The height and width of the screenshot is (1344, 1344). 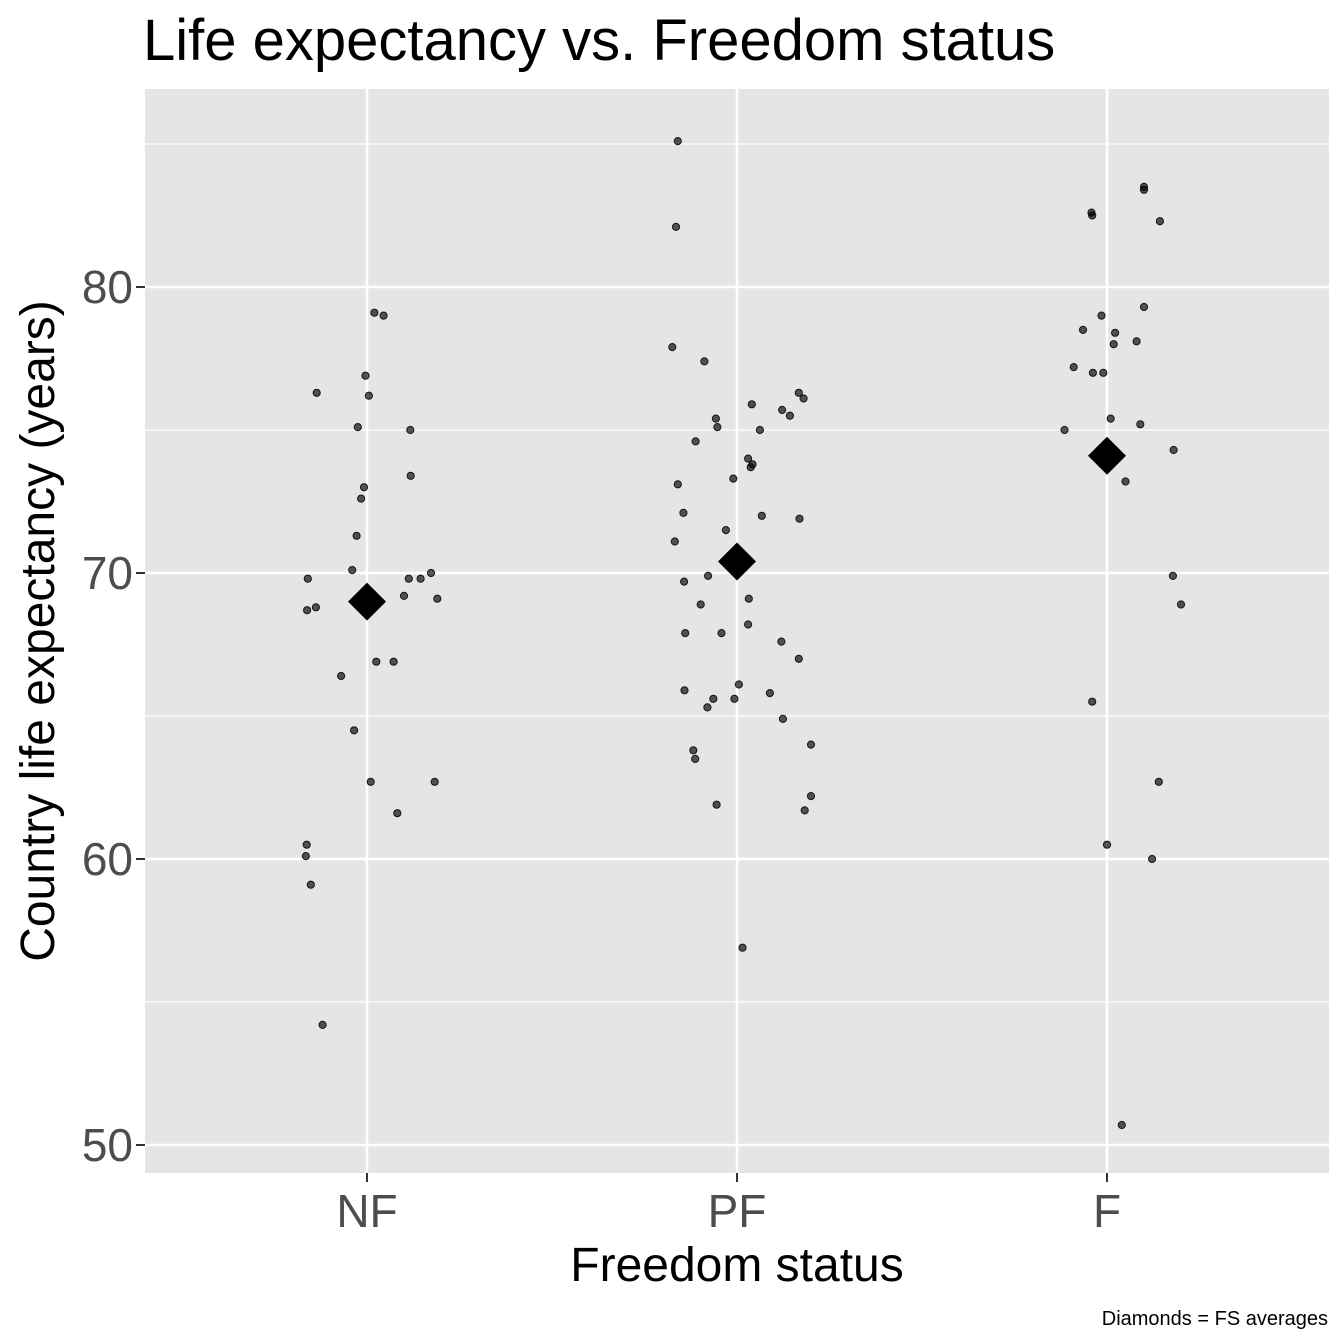 I want to click on y-tick-label: 70, so click(x=107, y=573).